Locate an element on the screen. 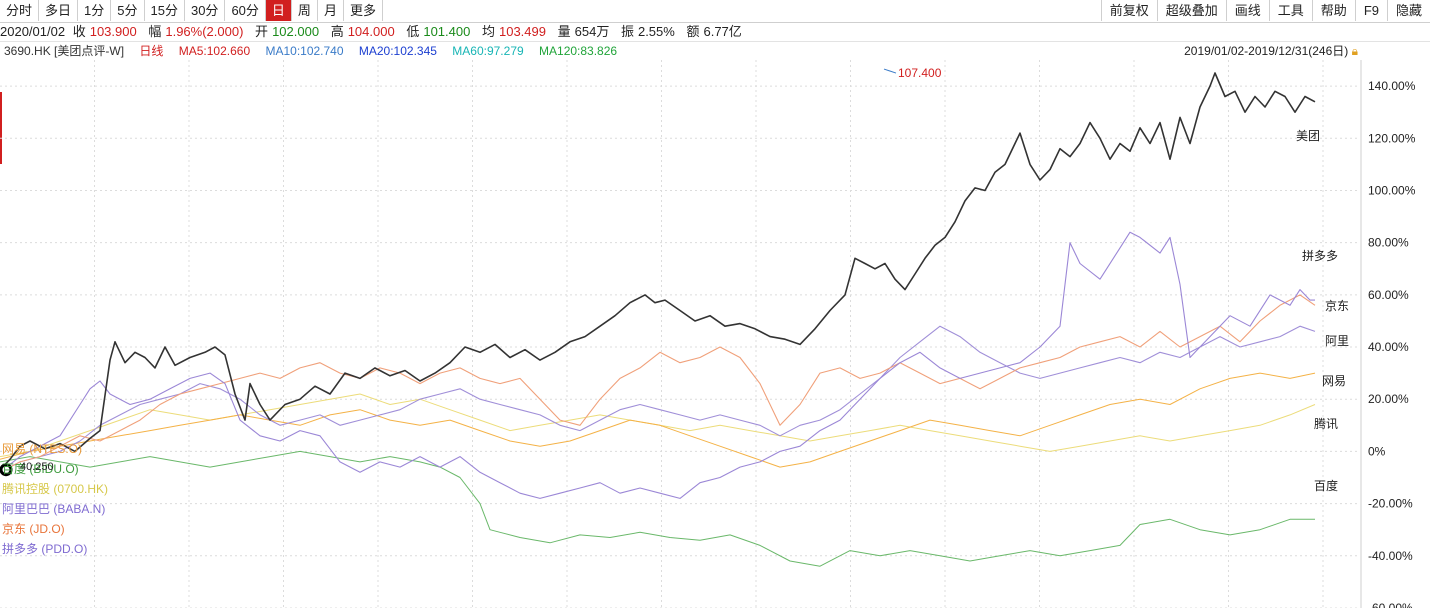 The image size is (1430, 608). period-button-8: 周 is located at coordinates (305, 10).